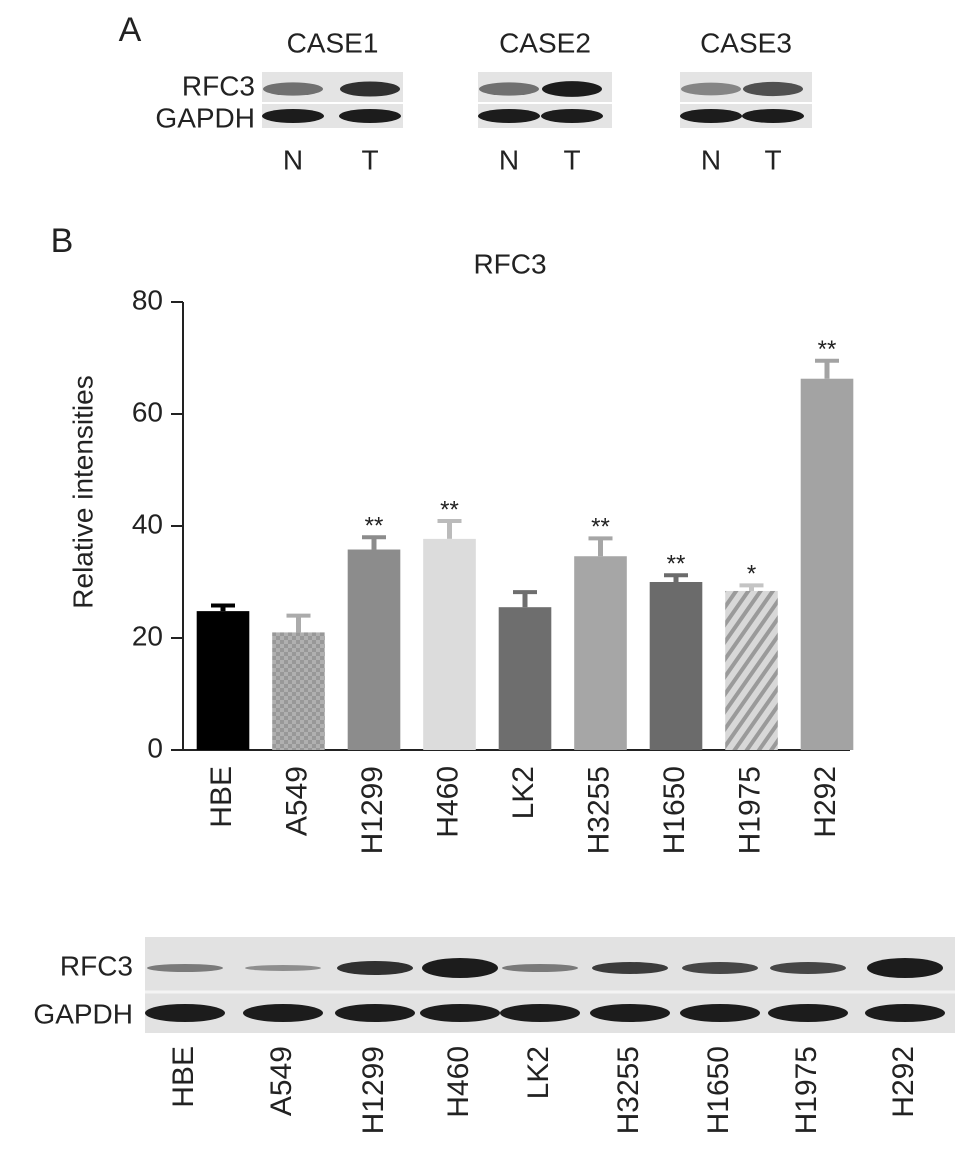 The height and width of the screenshot is (1163, 969). What do you see at coordinates (746, 42) in the screenshot?
I see `case-title: CASE3` at bounding box center [746, 42].